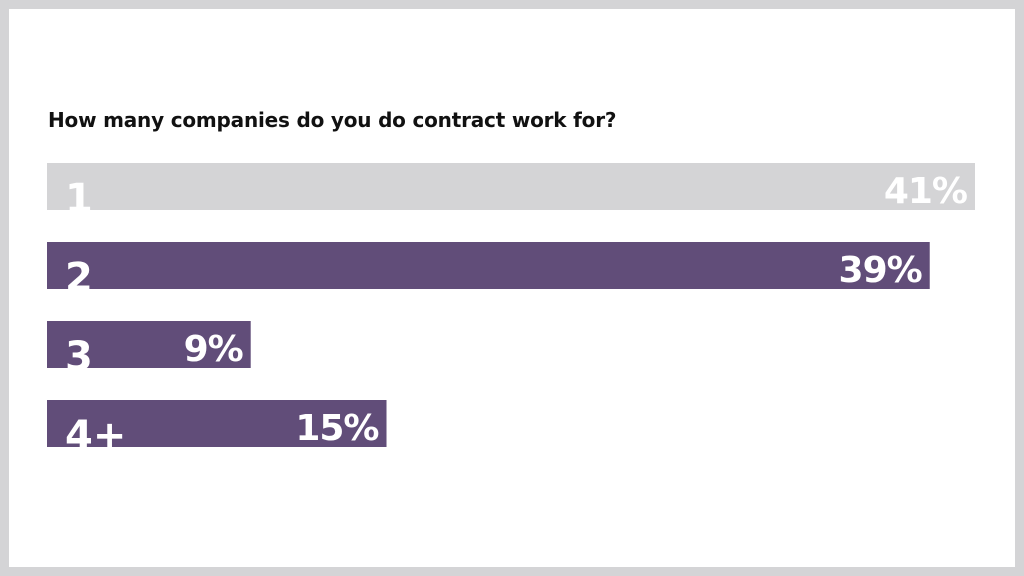 The image size is (1024, 576). Describe the element at coordinates (925, 191) in the screenshot. I see `value-label-1: 41%` at that location.